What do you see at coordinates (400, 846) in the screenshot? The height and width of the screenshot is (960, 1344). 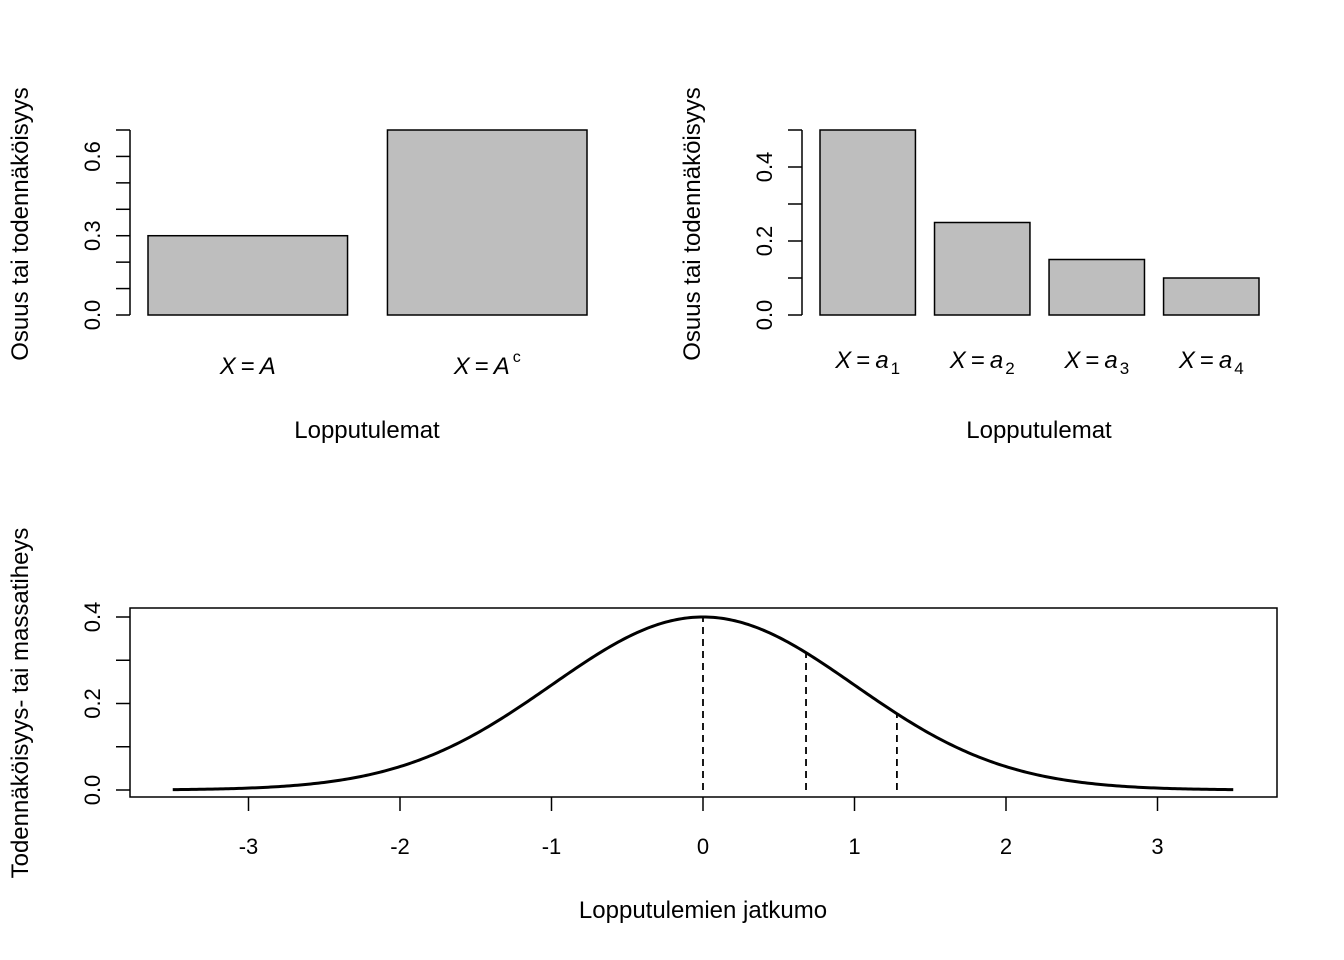 I see `x-tick-label: -2` at bounding box center [400, 846].